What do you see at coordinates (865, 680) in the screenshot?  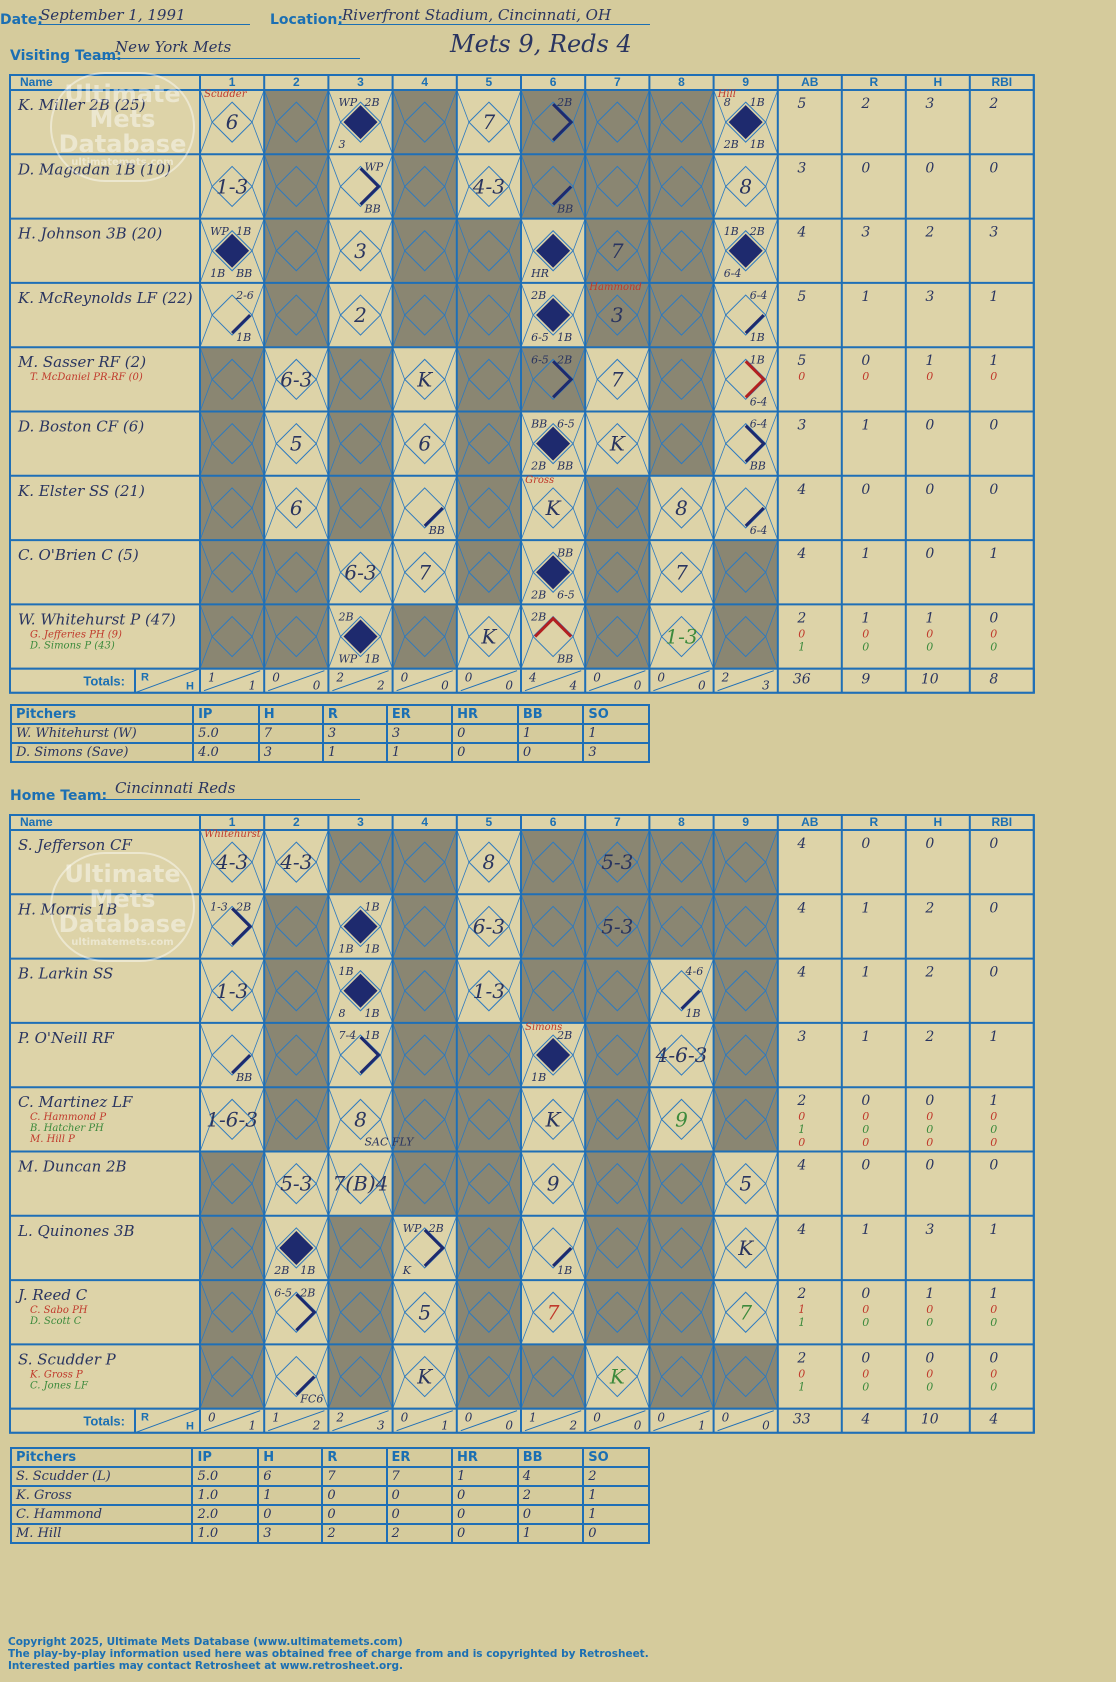 I see `visitor-game-total: 9` at bounding box center [865, 680].